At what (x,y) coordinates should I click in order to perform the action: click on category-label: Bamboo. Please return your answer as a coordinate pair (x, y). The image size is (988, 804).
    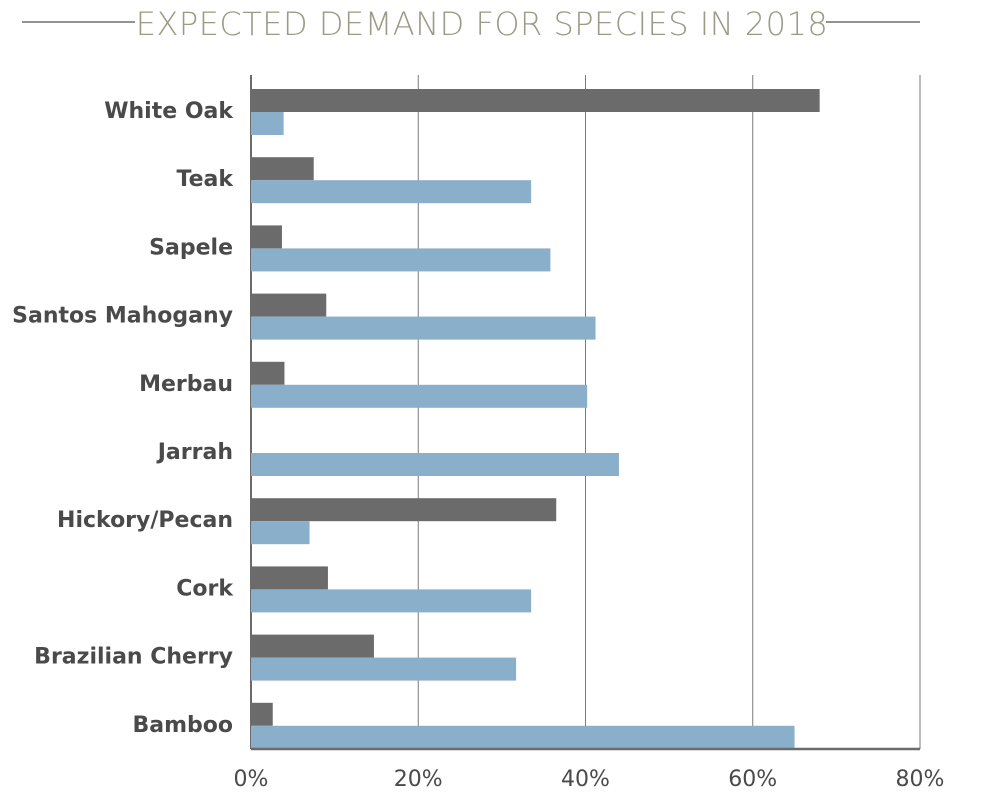
    Looking at the image, I should click on (182, 725).